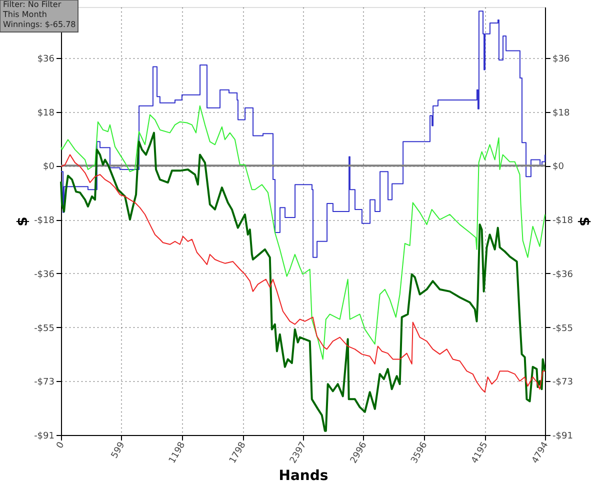  What do you see at coordinates (39, 24) in the screenshot?
I see `annotation: Winnings: $-65.78` at bounding box center [39, 24].